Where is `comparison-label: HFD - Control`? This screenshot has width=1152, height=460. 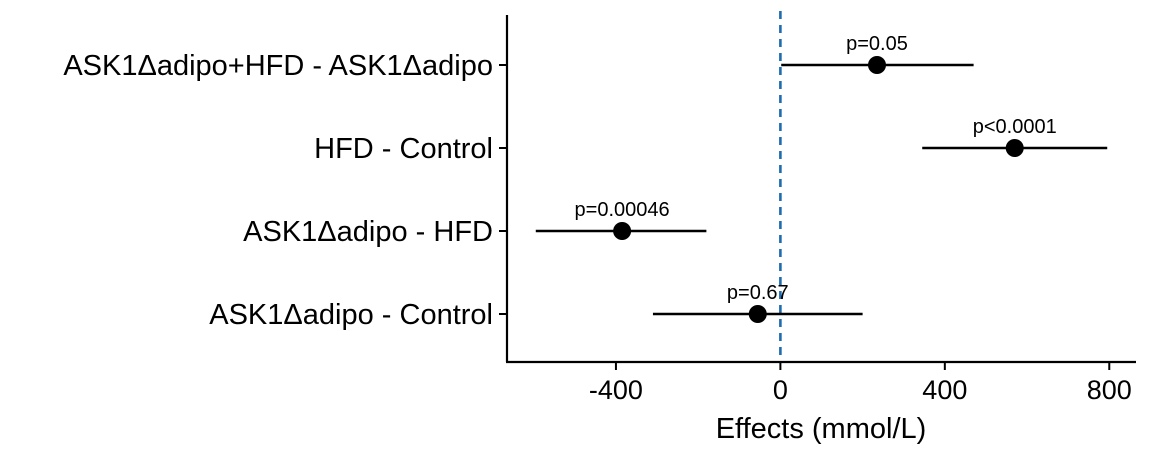 comparison-label: HFD - Control is located at coordinates (403, 149).